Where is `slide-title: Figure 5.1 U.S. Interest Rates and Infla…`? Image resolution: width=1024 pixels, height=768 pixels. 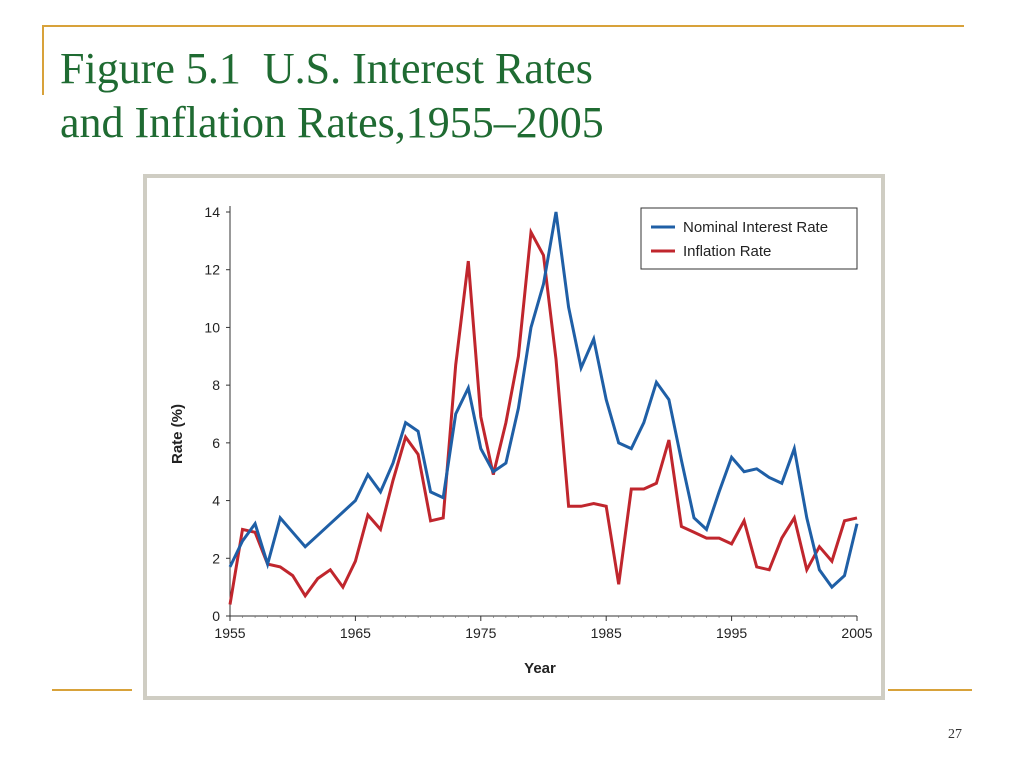
slide-title: Figure 5.1 U.S. Interest Rates and Infla… is located at coordinates (500, 96).